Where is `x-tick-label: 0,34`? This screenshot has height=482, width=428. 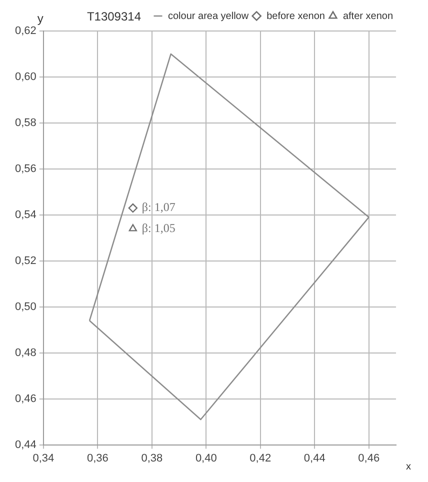 x-tick-label: 0,34 is located at coordinates (43, 458).